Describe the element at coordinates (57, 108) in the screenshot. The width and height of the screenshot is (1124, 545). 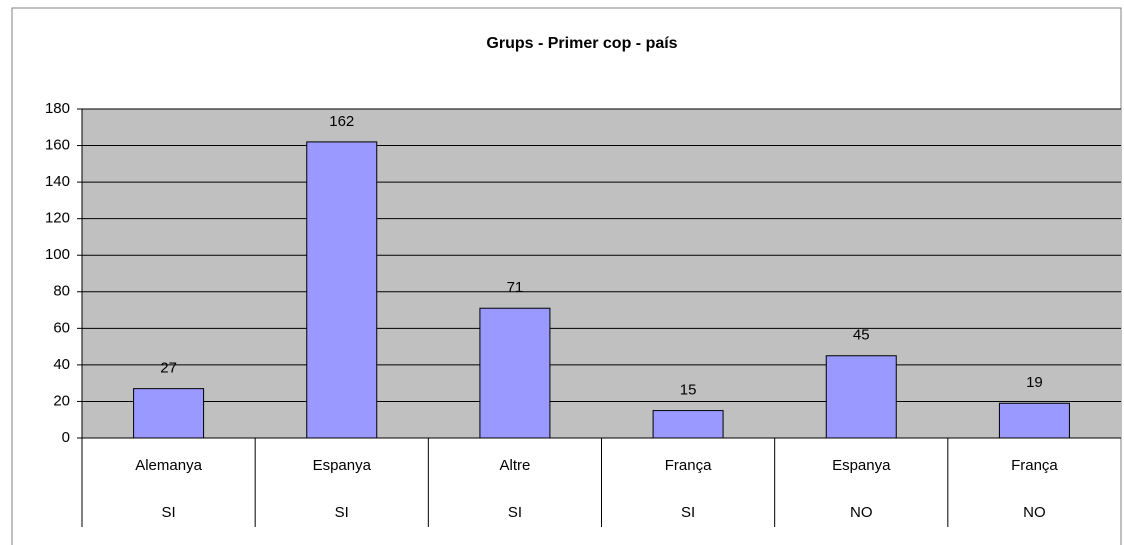
I see `y-tick-label: 180` at that location.